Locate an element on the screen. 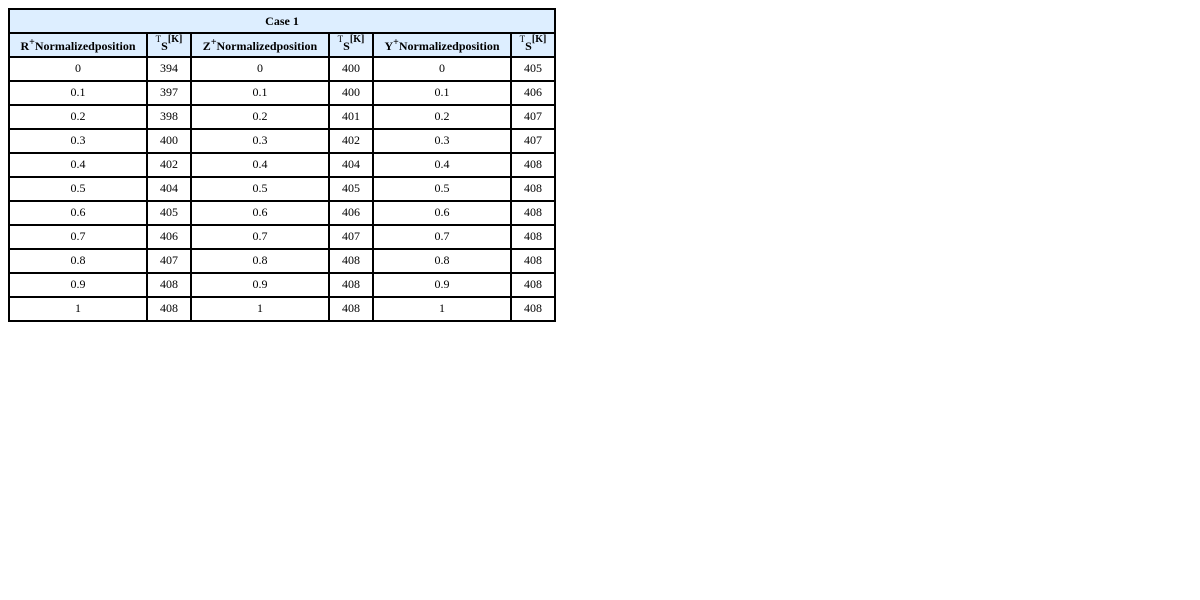  table-row: 0.1 397 0.1 400 0.1 406 is located at coordinates (282, 93).